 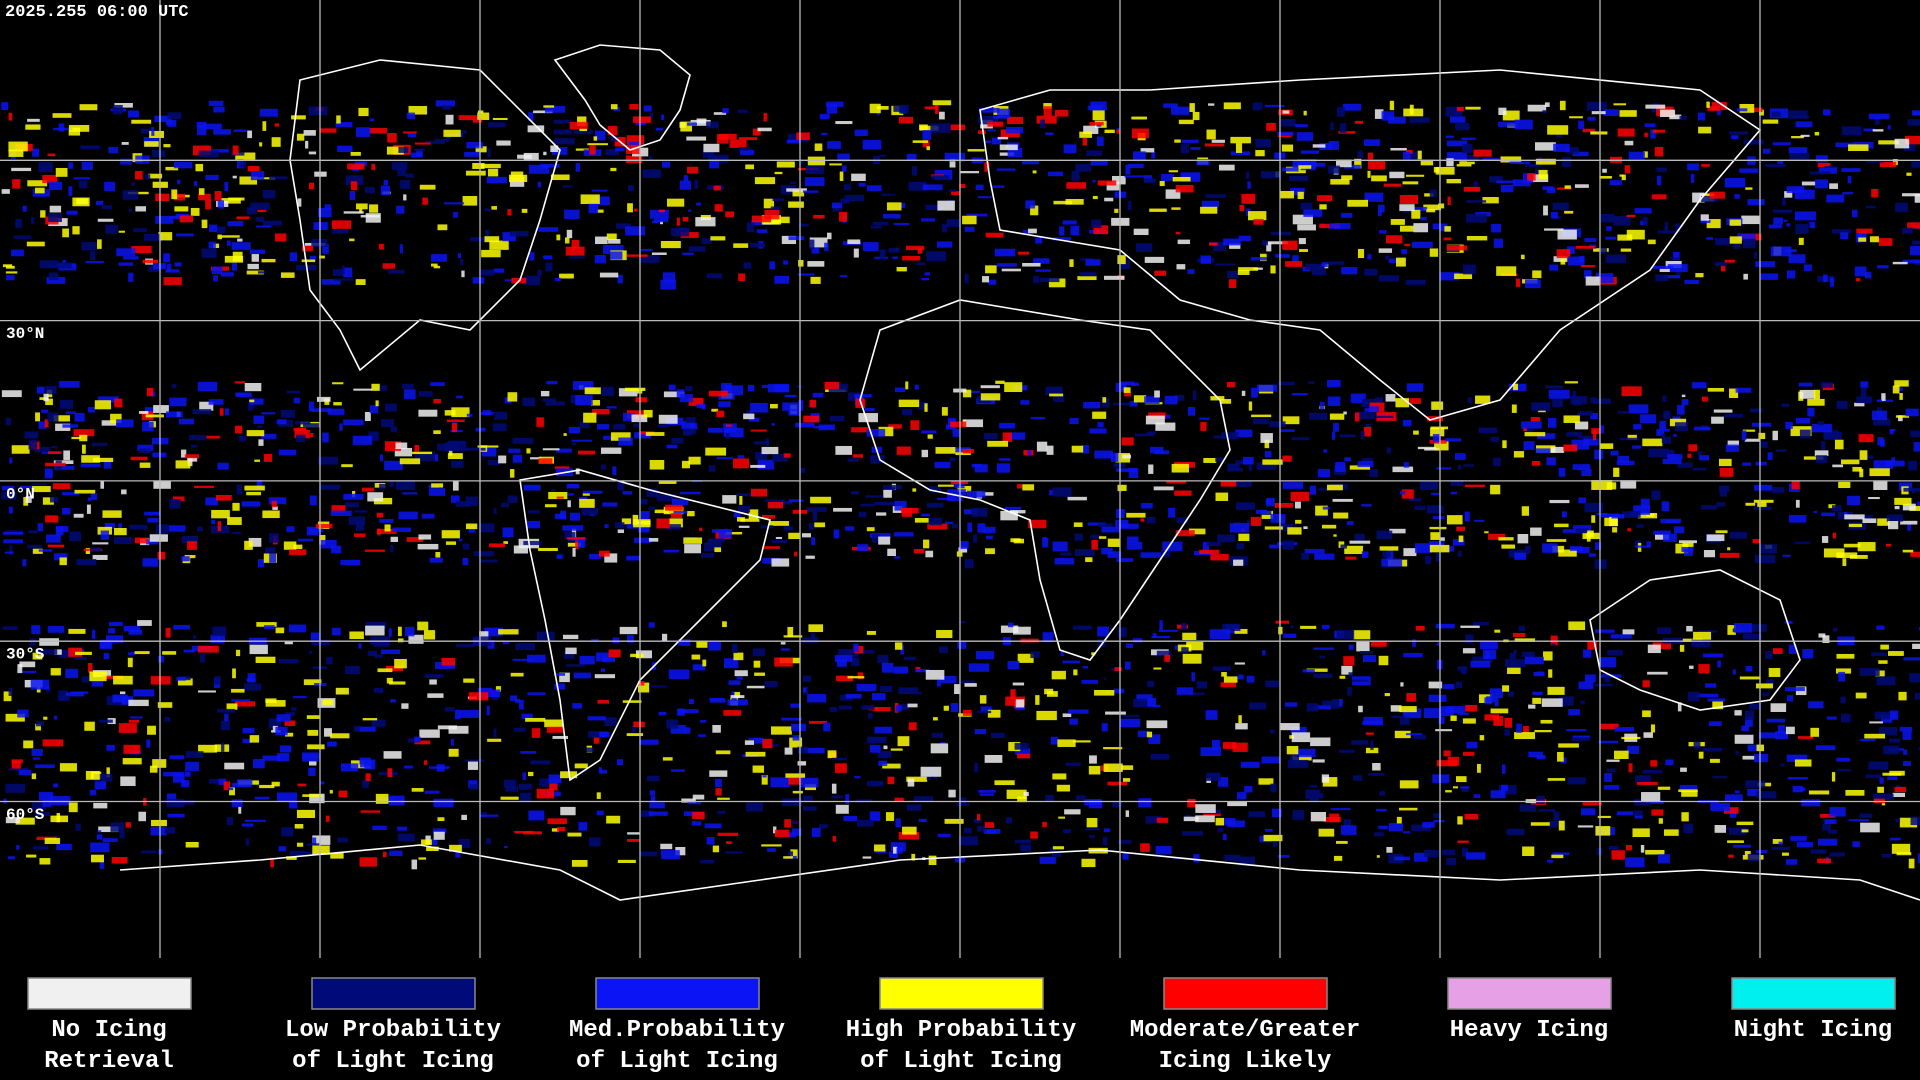 I want to click on latitude-label: 30°S, so click(x=25, y=655).